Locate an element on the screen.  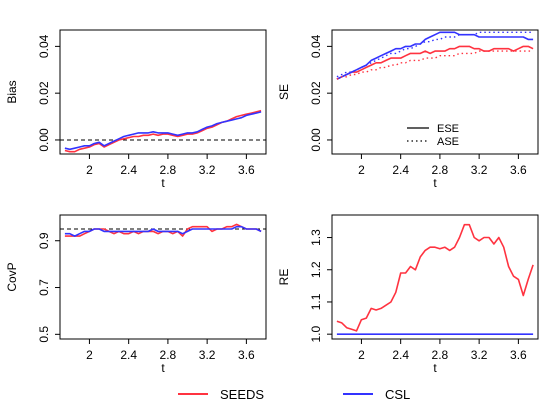
x-axis-title-covp: t is located at coordinates (163, 368).